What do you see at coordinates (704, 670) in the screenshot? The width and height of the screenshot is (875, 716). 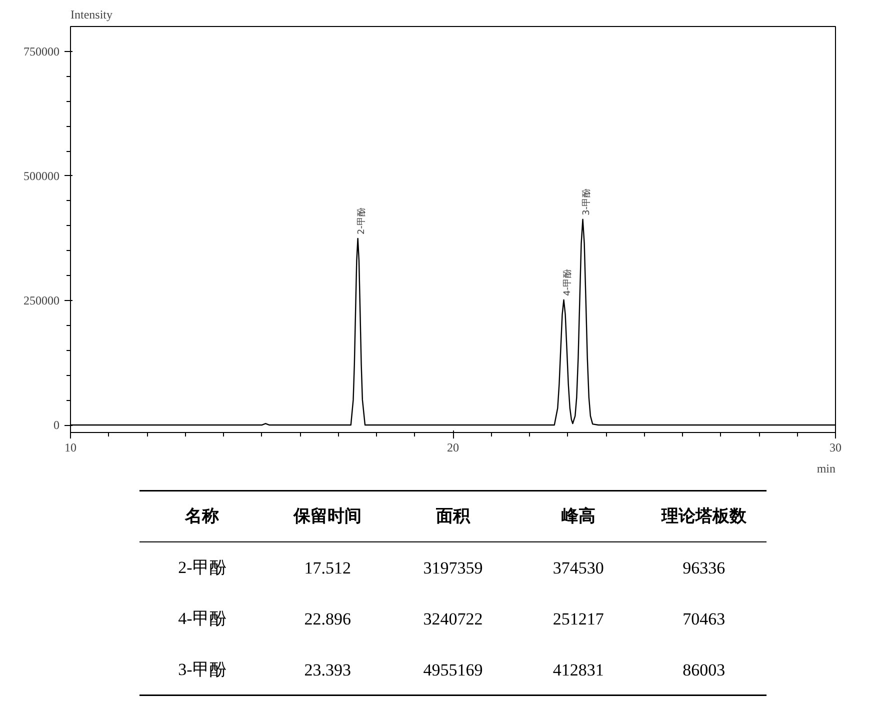 I see `text: 86003` at bounding box center [704, 670].